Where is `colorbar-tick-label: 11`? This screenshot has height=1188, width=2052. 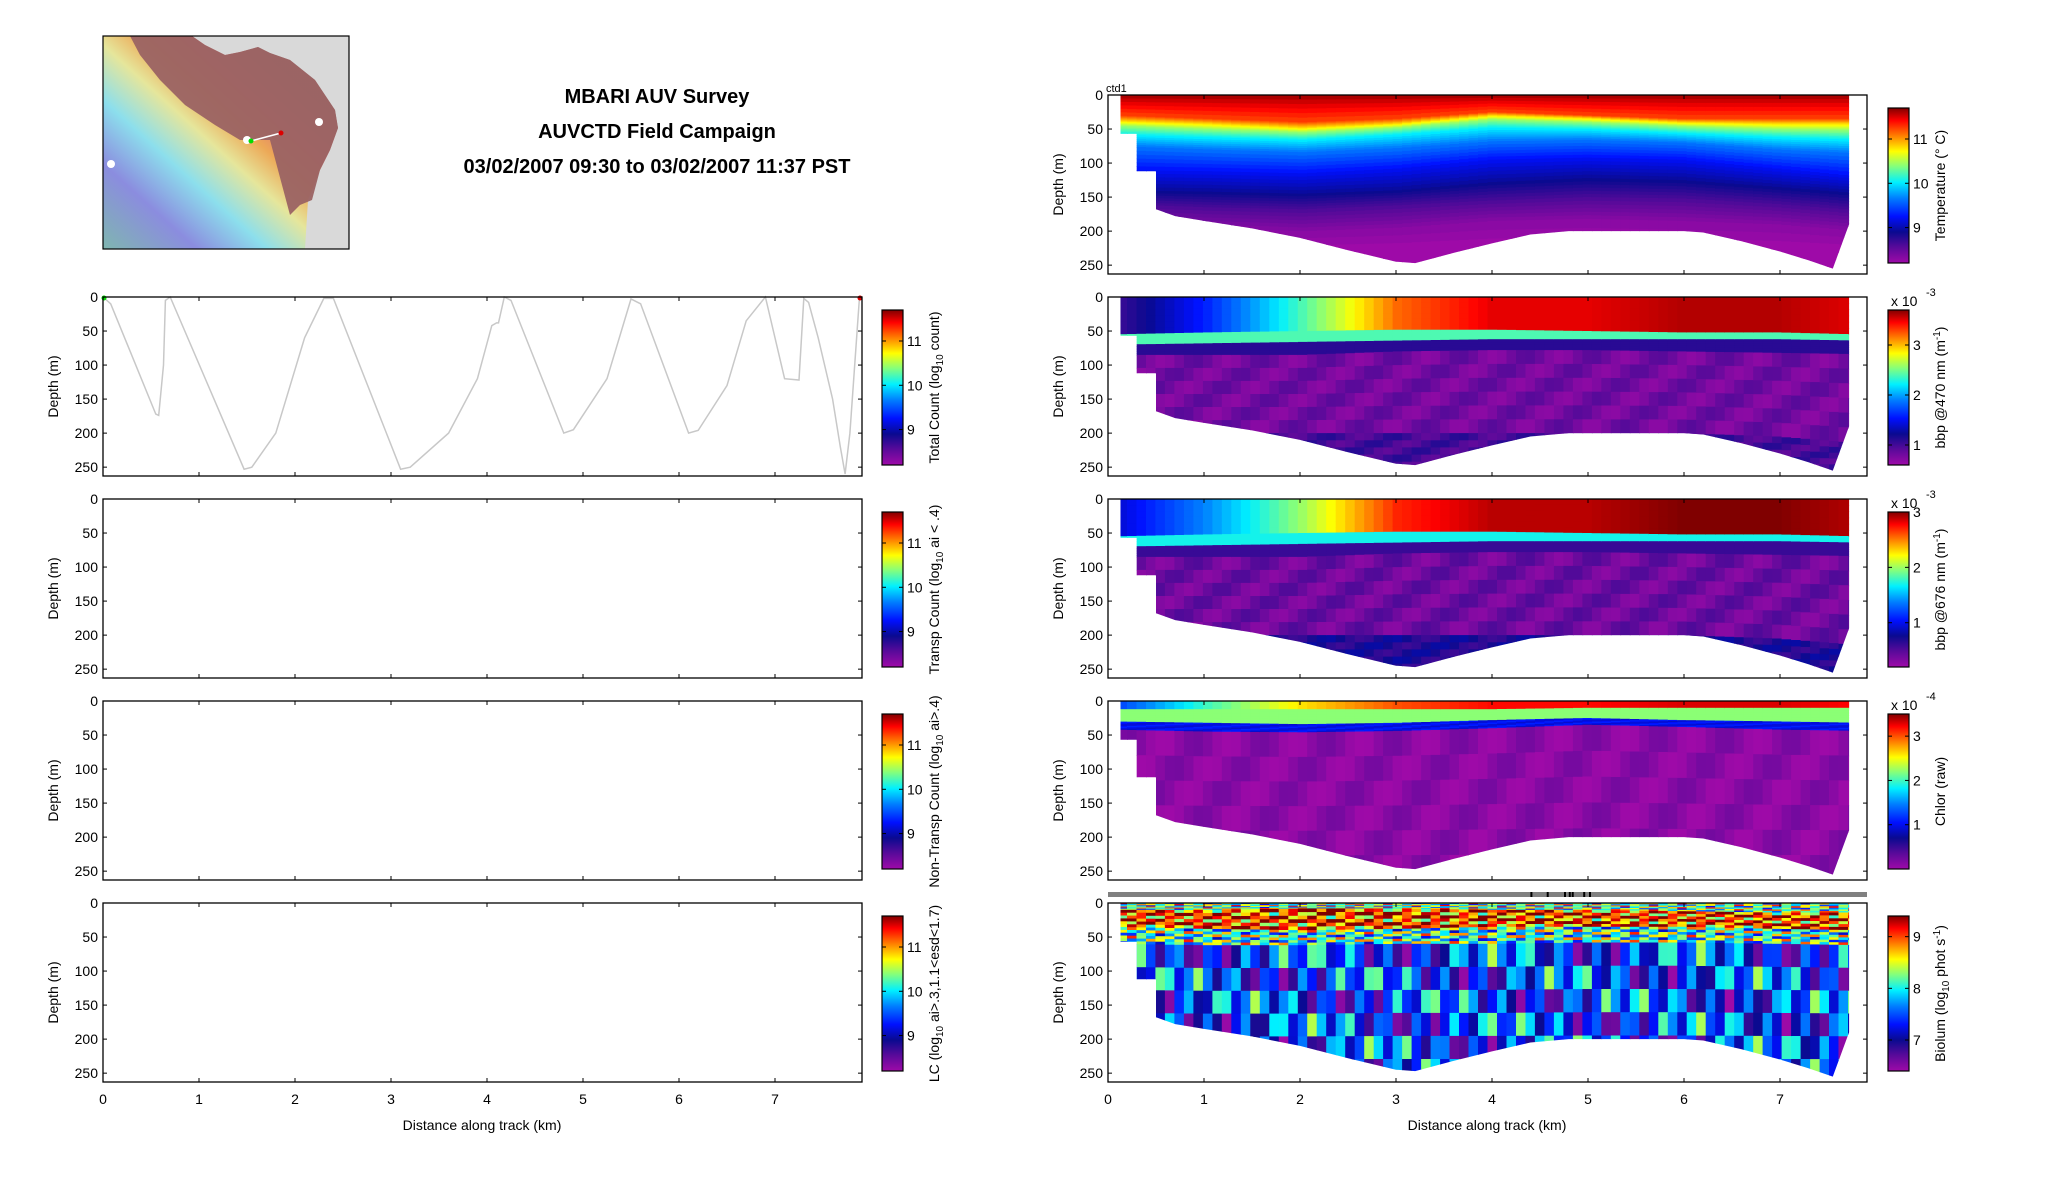 colorbar-tick-label: 11 is located at coordinates (914, 947).